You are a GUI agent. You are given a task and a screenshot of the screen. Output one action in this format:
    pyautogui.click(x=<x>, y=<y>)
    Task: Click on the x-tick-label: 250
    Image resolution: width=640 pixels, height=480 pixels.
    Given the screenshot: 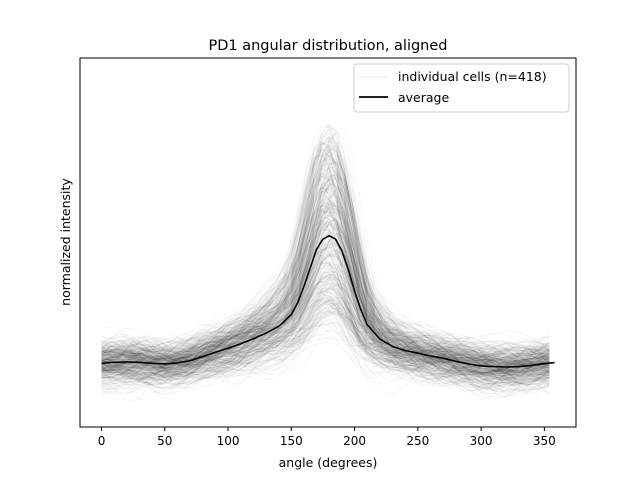 What is the action you would take?
    pyautogui.click(x=417, y=441)
    